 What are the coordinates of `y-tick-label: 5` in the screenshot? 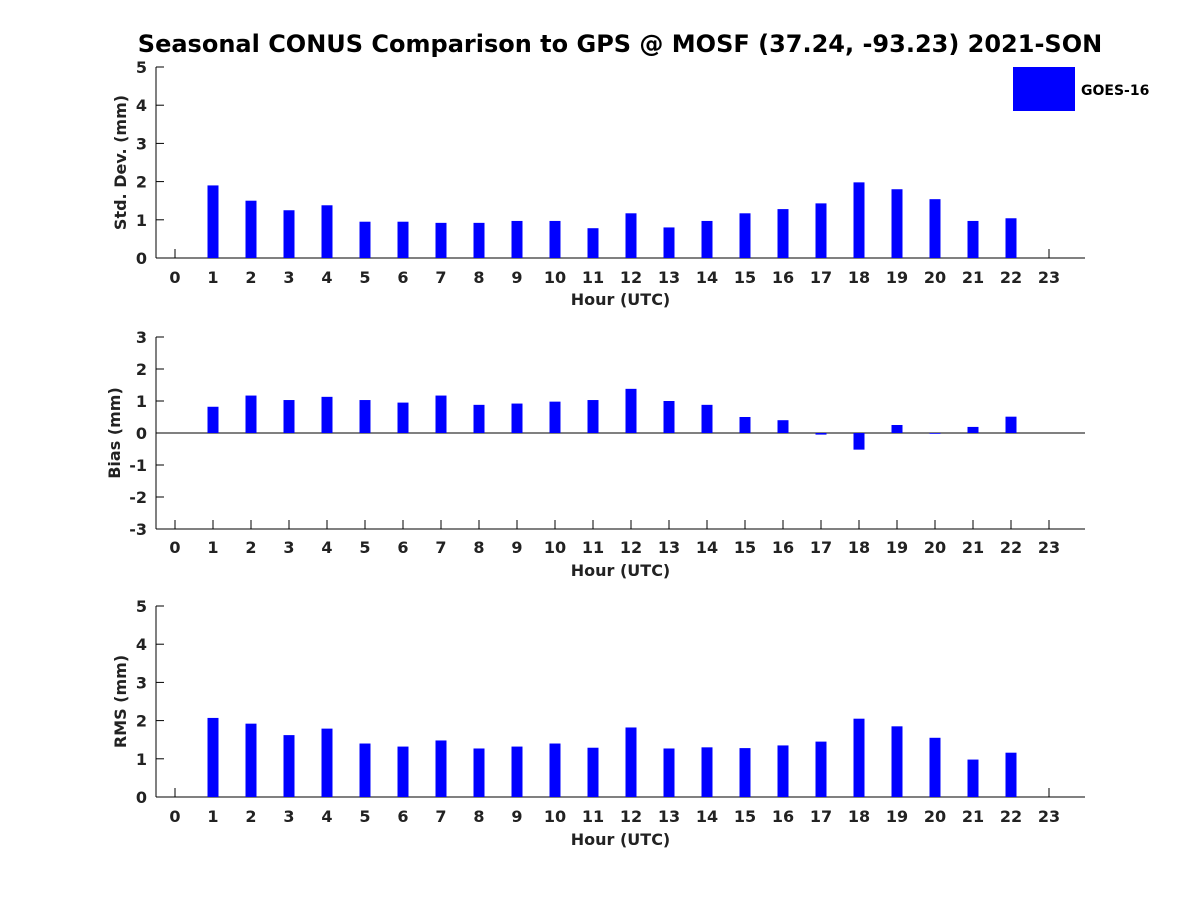 It's located at (141, 606).